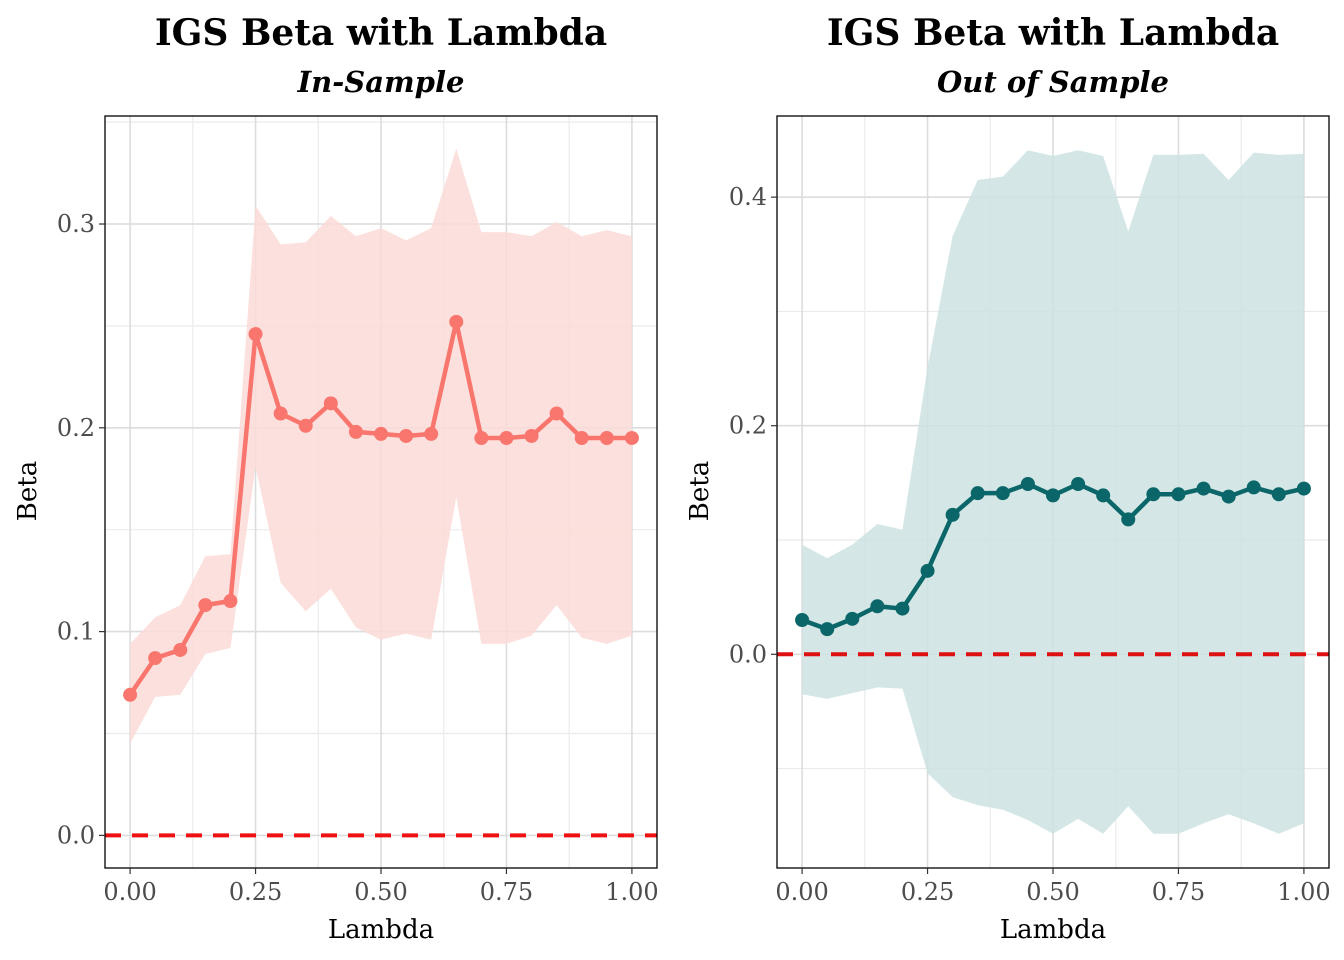  What do you see at coordinates (76, 632) in the screenshot?
I see `y-tick-label: 0.1` at bounding box center [76, 632].